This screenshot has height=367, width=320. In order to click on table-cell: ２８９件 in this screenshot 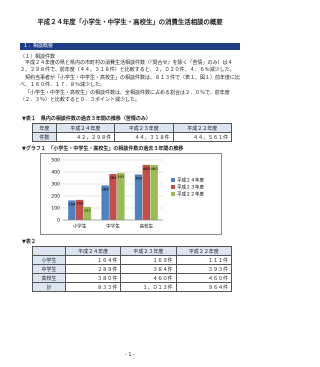, I will do `click(93, 269)`.